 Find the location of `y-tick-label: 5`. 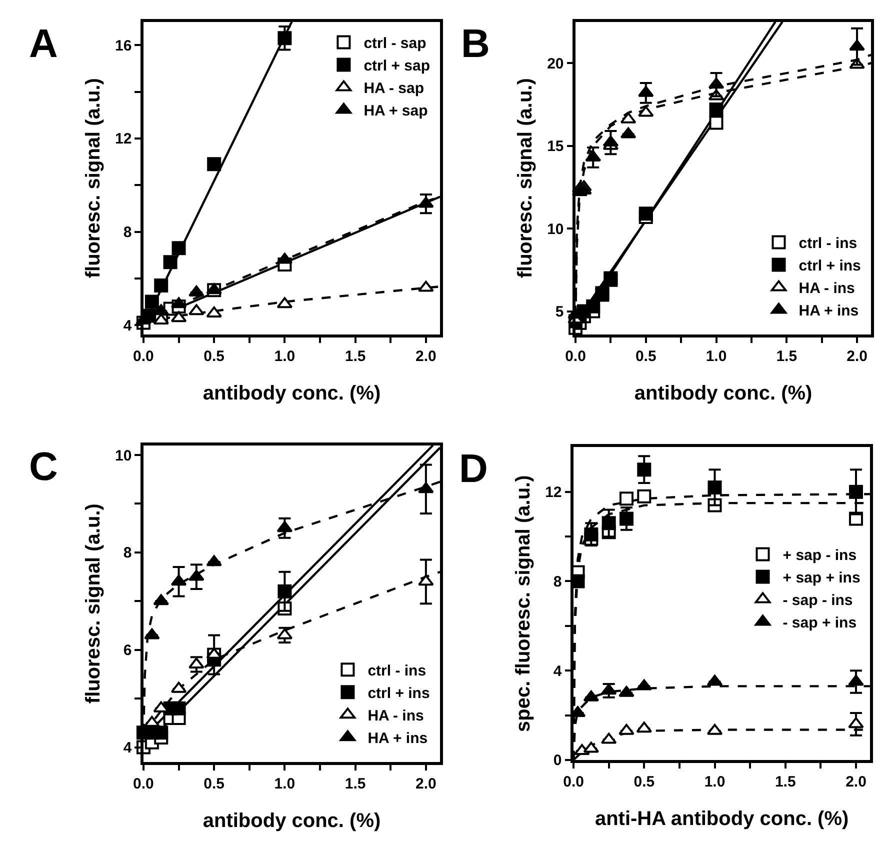

y-tick-label: 5 is located at coordinates (559, 312).